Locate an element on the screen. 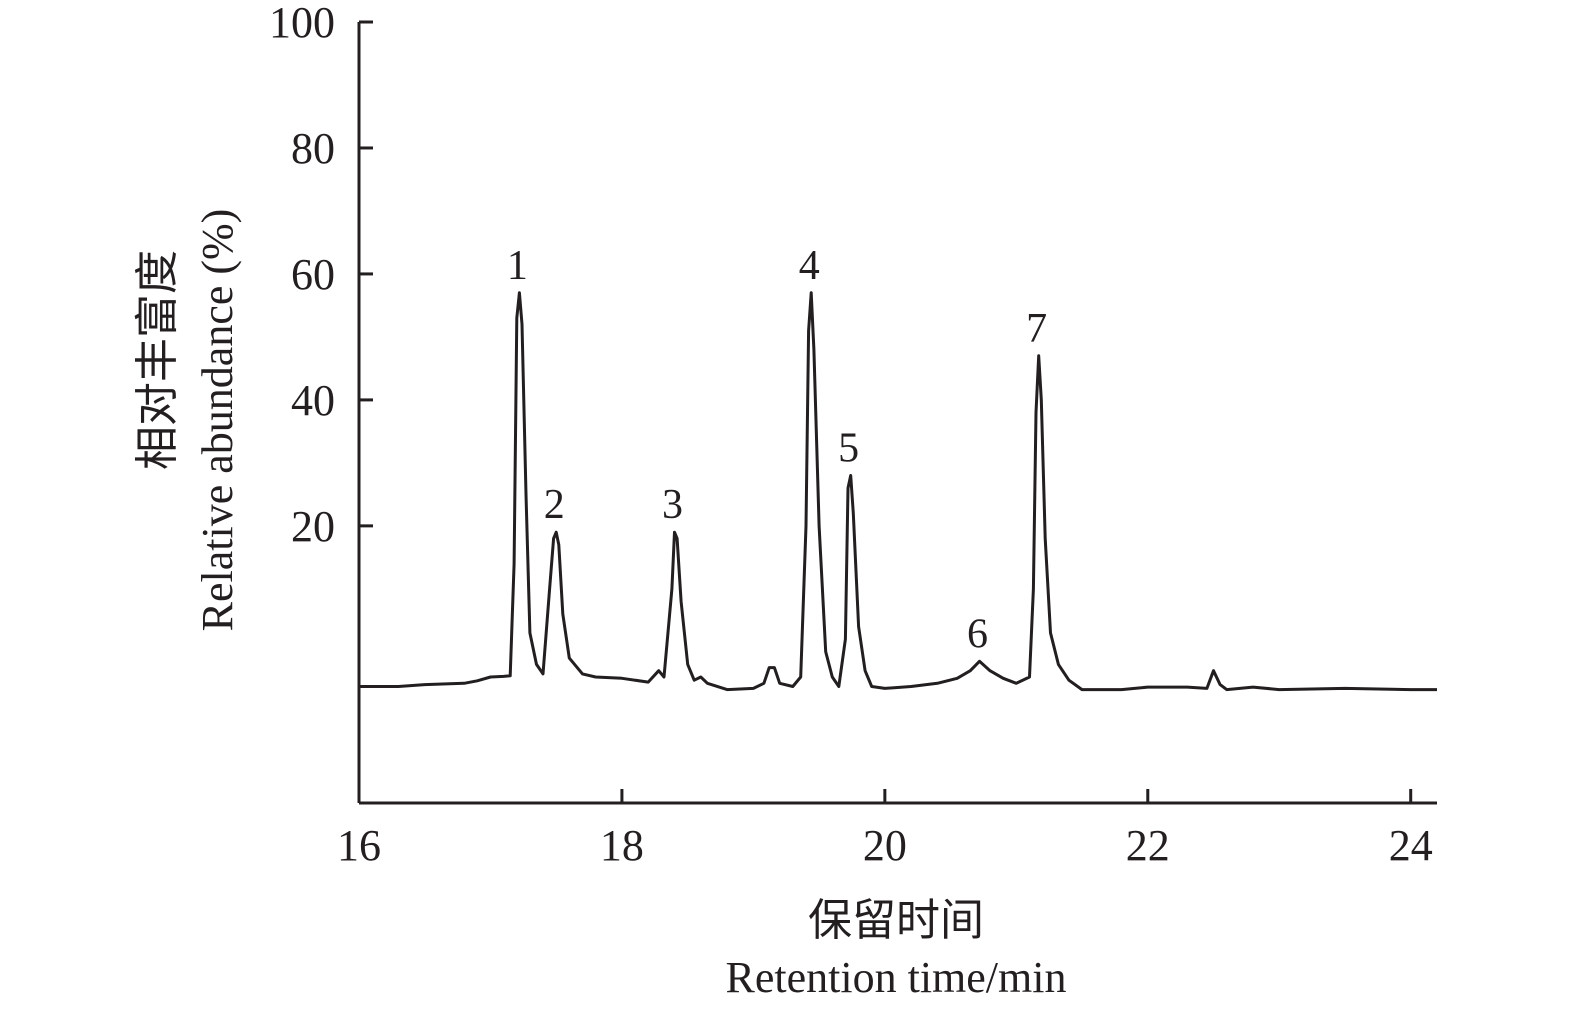  peak-labels: 1 2 3 4 5 6 7 is located at coordinates (777, 450).